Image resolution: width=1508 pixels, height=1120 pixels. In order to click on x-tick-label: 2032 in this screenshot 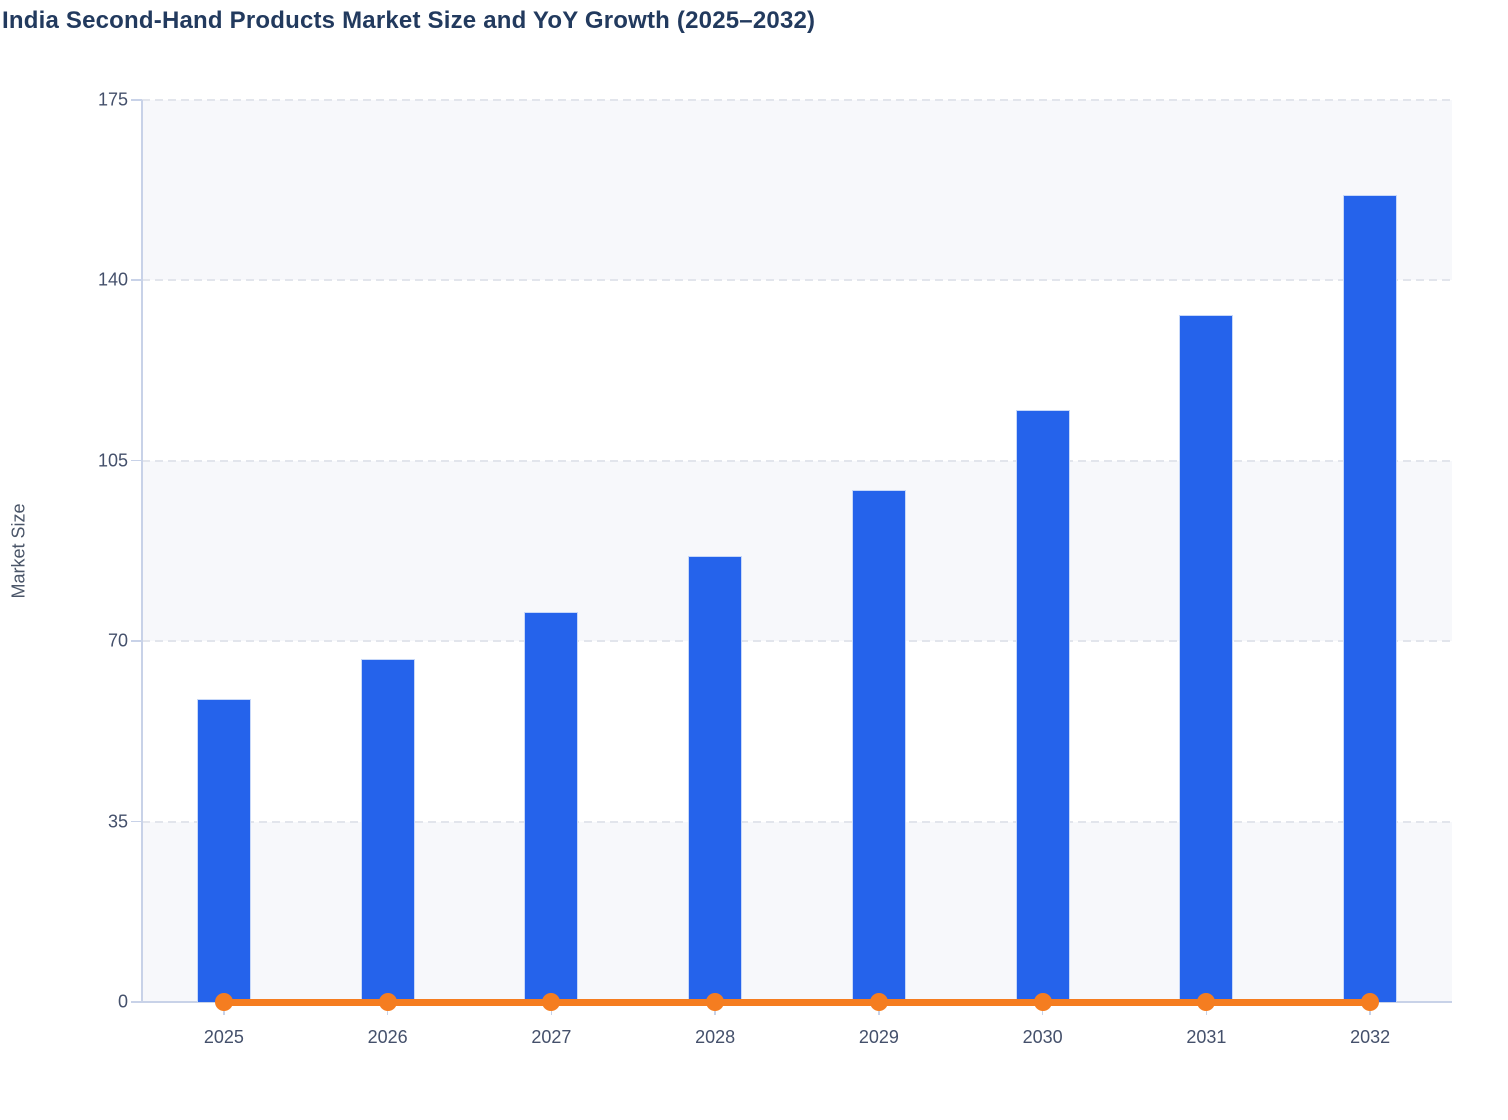, I will do `click(1370, 1037)`.